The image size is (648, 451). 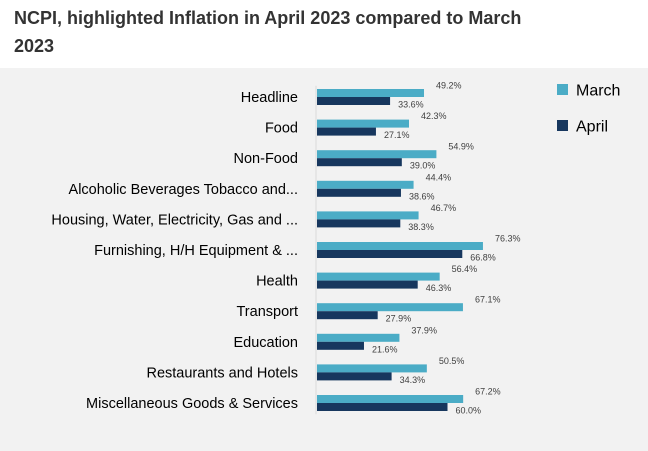 I want to click on category-label: Health, so click(x=277, y=282).